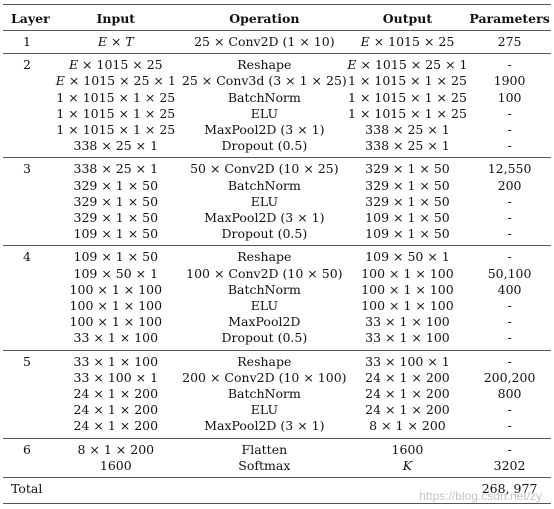 This screenshot has width=554, height=509. I want to click on parameters-cell: 400, so click(509, 289).